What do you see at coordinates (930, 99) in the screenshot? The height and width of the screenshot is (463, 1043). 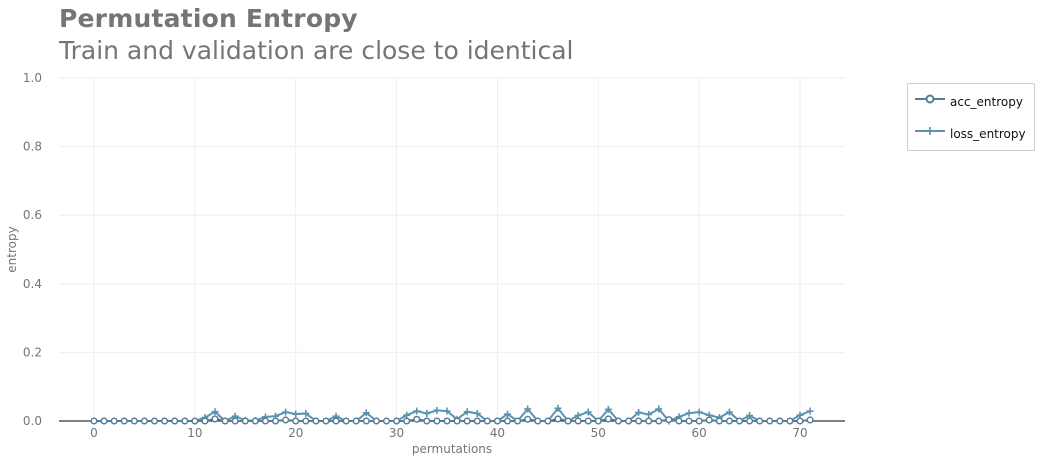 I see `circle-marker-icon` at bounding box center [930, 99].